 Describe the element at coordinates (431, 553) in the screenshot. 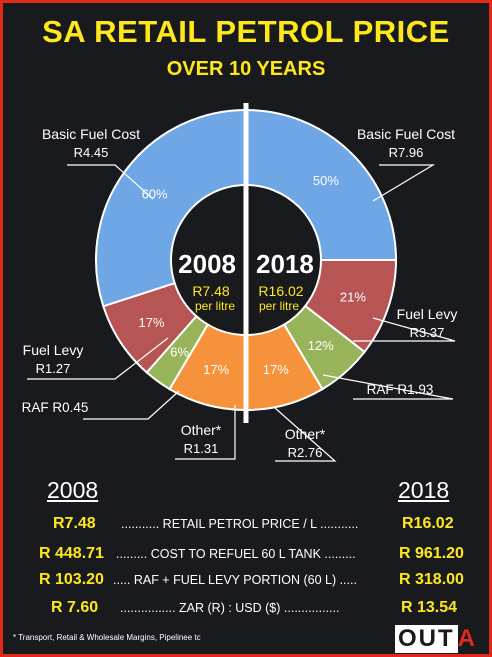

I see `value-2018: R 961.20` at that location.